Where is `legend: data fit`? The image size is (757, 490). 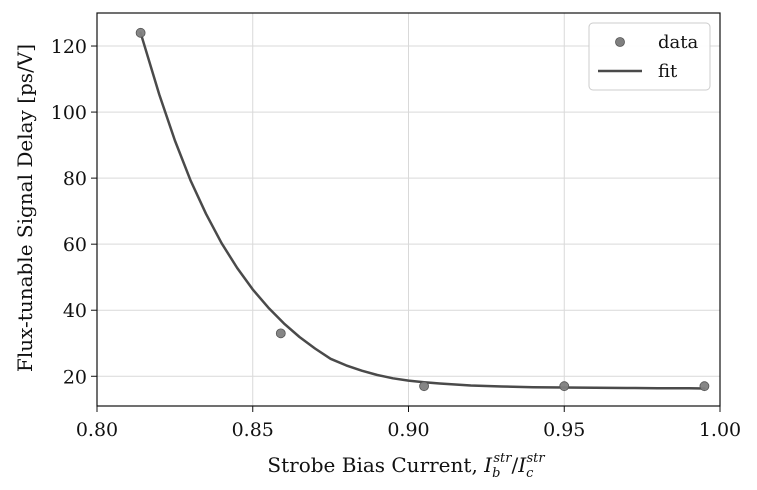 legend: data fit is located at coordinates (649, 56).